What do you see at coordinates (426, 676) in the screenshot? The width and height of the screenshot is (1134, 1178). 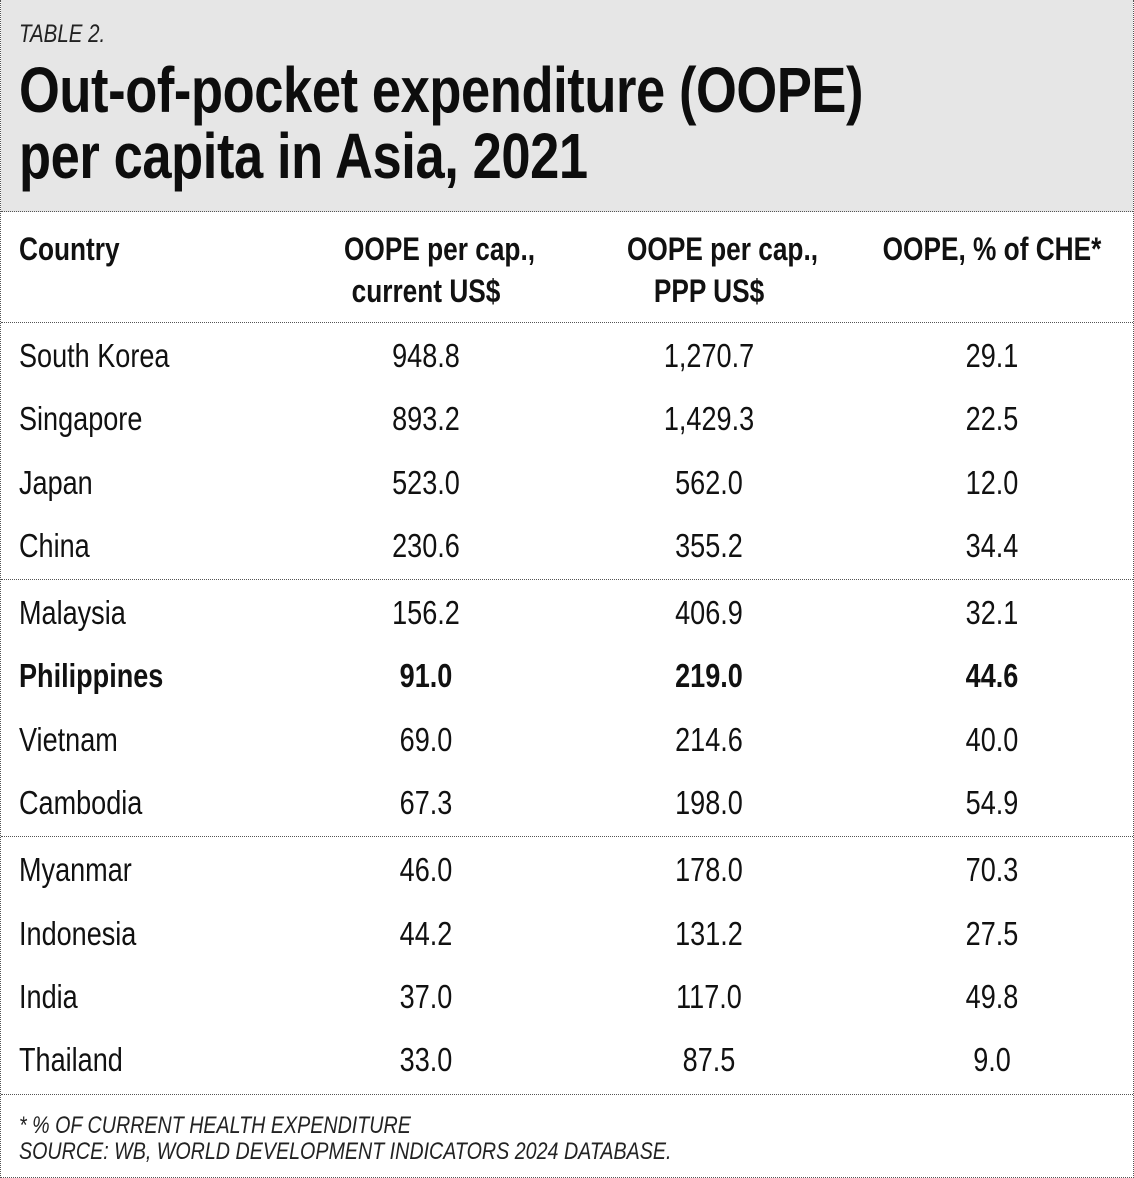 I see `oope-current-usd-cell: 91.0` at bounding box center [426, 676].